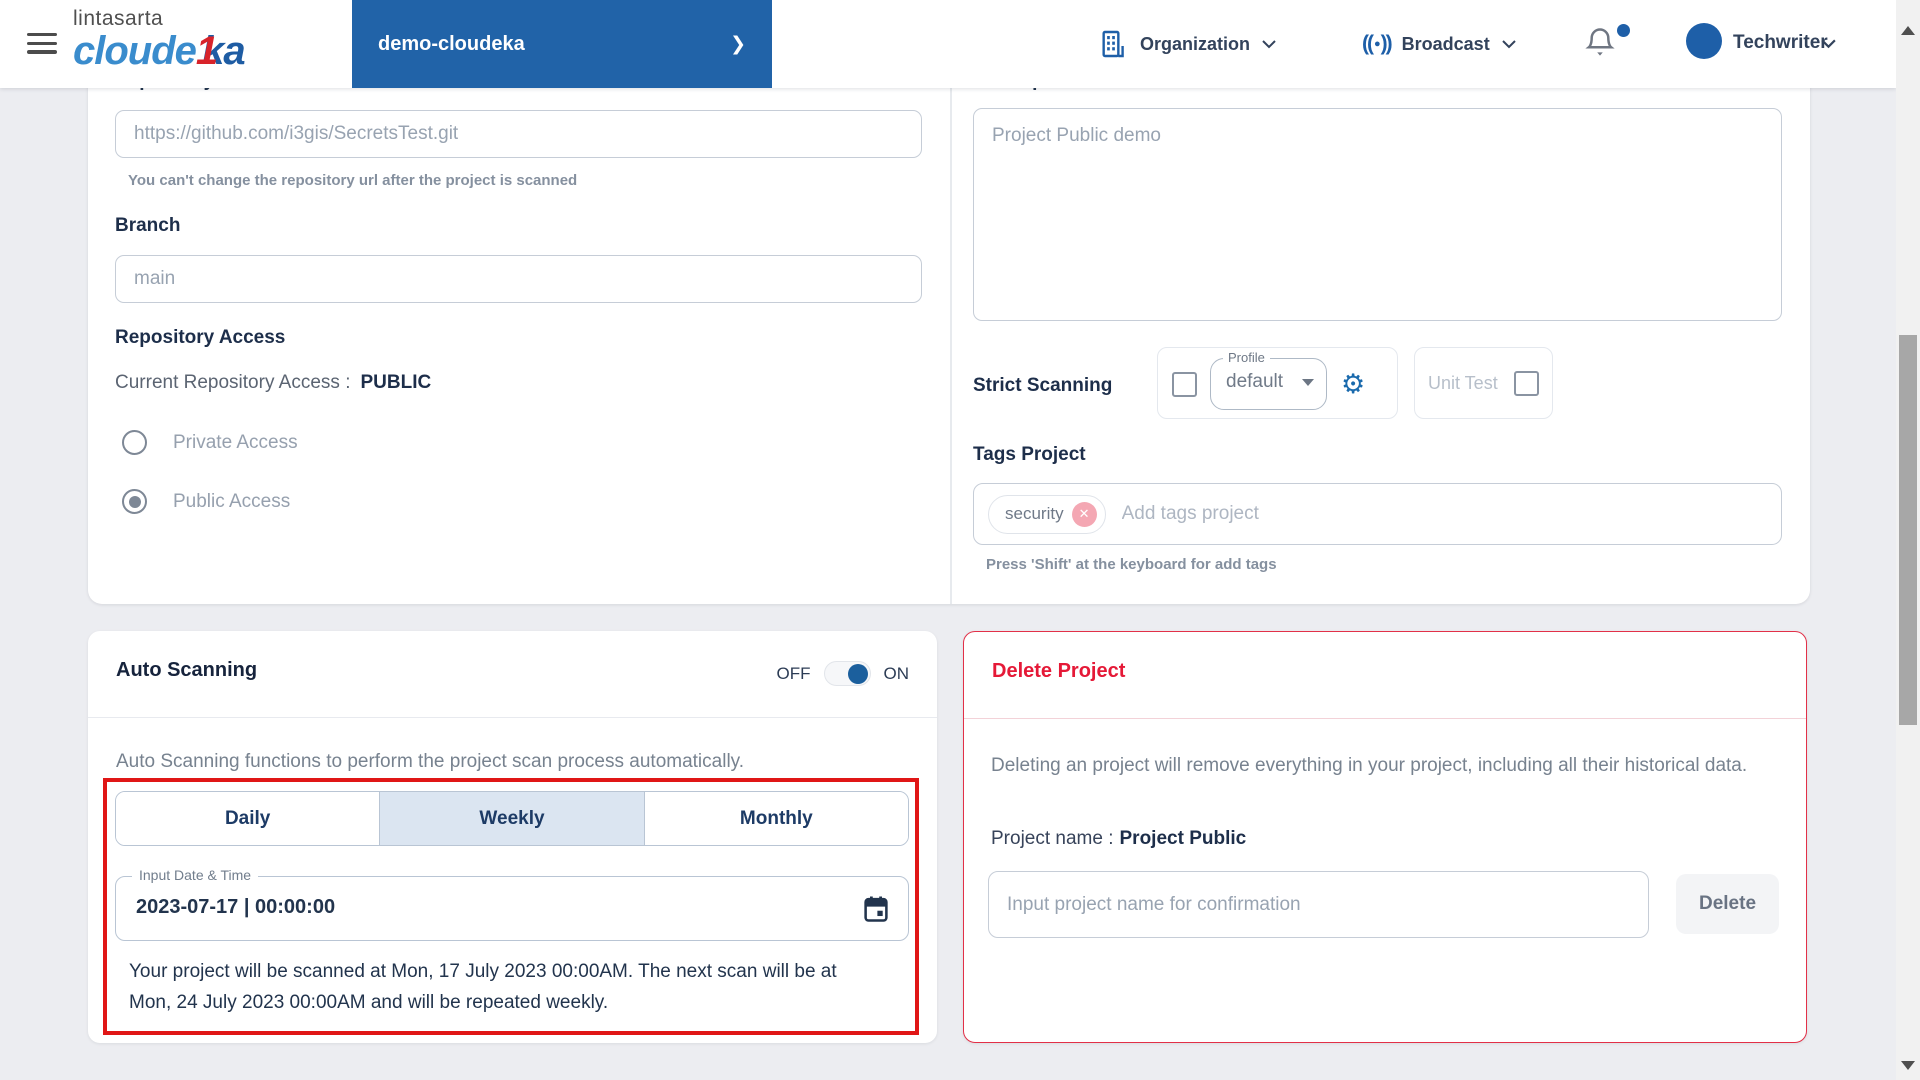  I want to click on card-divider, so click(512, 717).